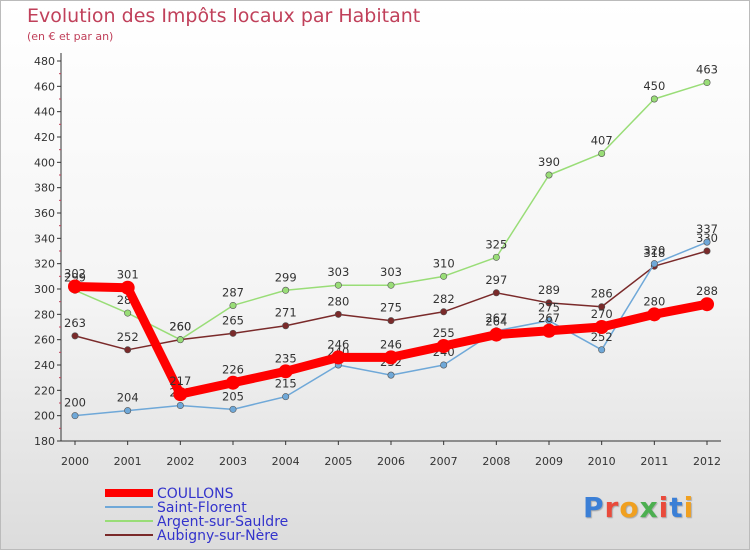 Image resolution: width=750 pixels, height=551 pixels. What do you see at coordinates (602, 461) in the screenshot?
I see `x-tick-label-2010: 2010` at bounding box center [602, 461].